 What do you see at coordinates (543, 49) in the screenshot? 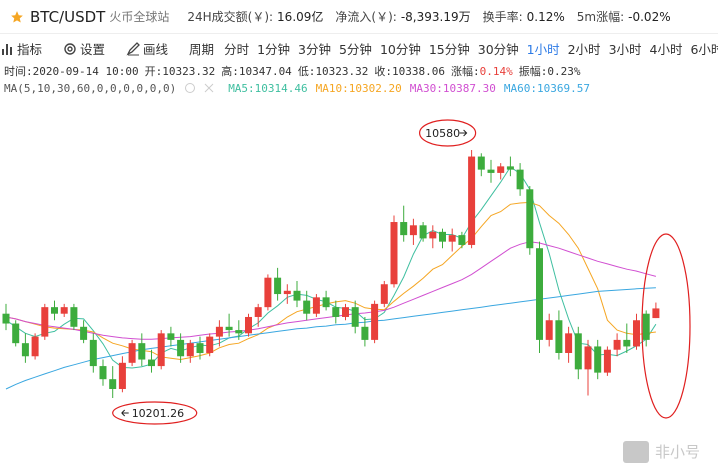
I see `period: 1小时` at bounding box center [543, 49].